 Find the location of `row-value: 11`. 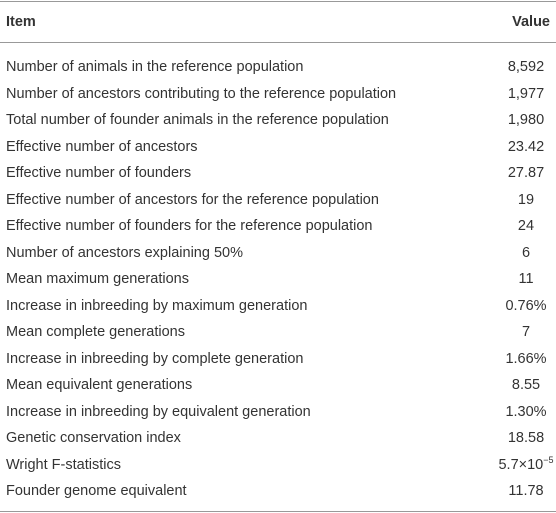

row-value: 11 is located at coordinates (526, 279).